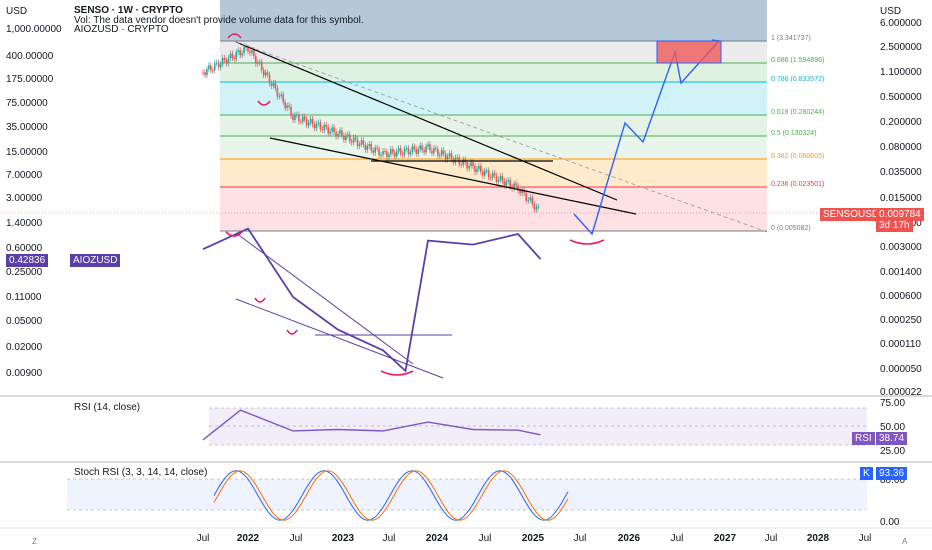 This screenshot has height=550, width=932. Describe the element at coordinates (24, 223) in the screenshot. I see `left-axis-tick: 1.40000` at that location.